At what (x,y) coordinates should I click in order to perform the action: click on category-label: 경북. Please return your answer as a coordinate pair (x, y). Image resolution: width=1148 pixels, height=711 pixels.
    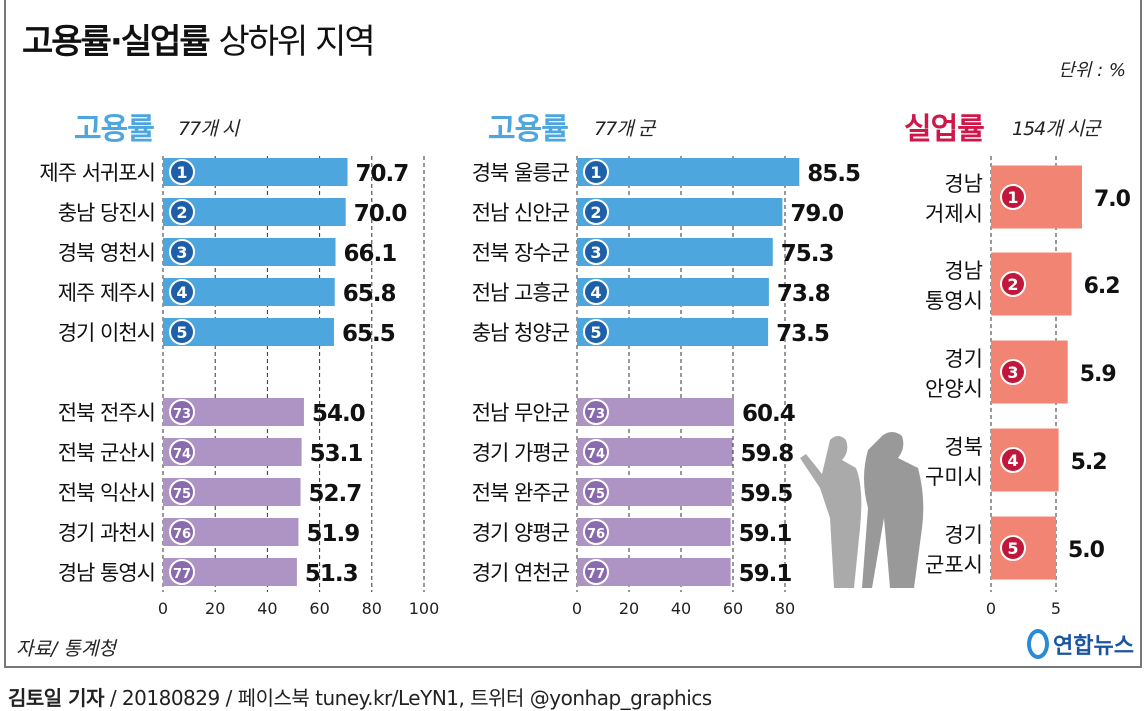
    Looking at the image, I should click on (963, 447).